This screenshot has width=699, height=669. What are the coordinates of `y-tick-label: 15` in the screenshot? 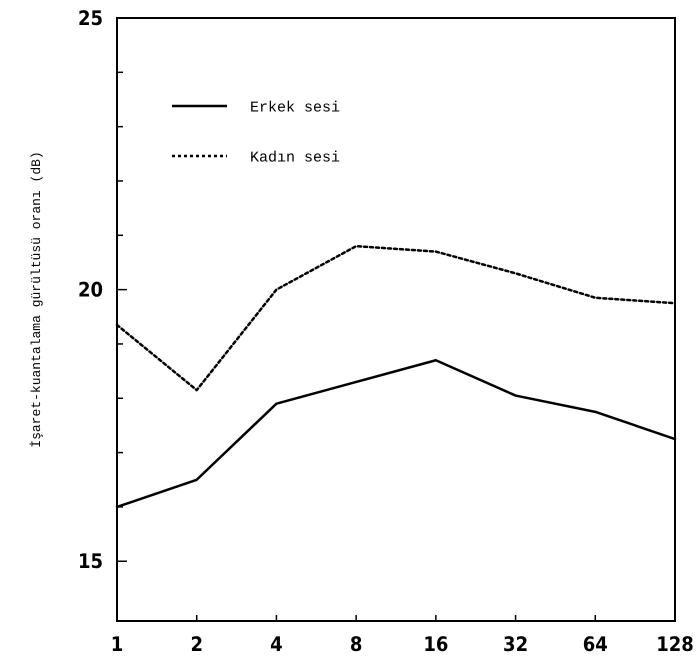 It's located at (90, 561).